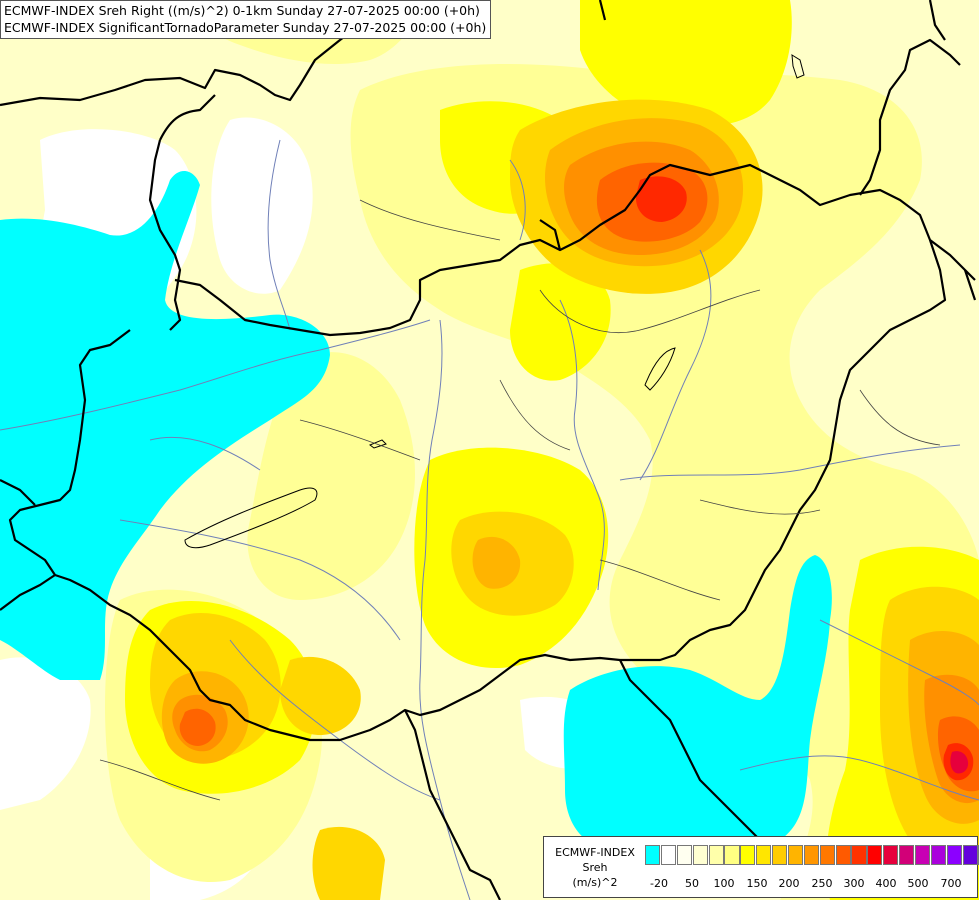 Image resolution: width=979 pixels, height=900 pixels. Describe the element at coordinates (918, 883) in the screenshot. I see `legend-tick-label: 500` at that location.